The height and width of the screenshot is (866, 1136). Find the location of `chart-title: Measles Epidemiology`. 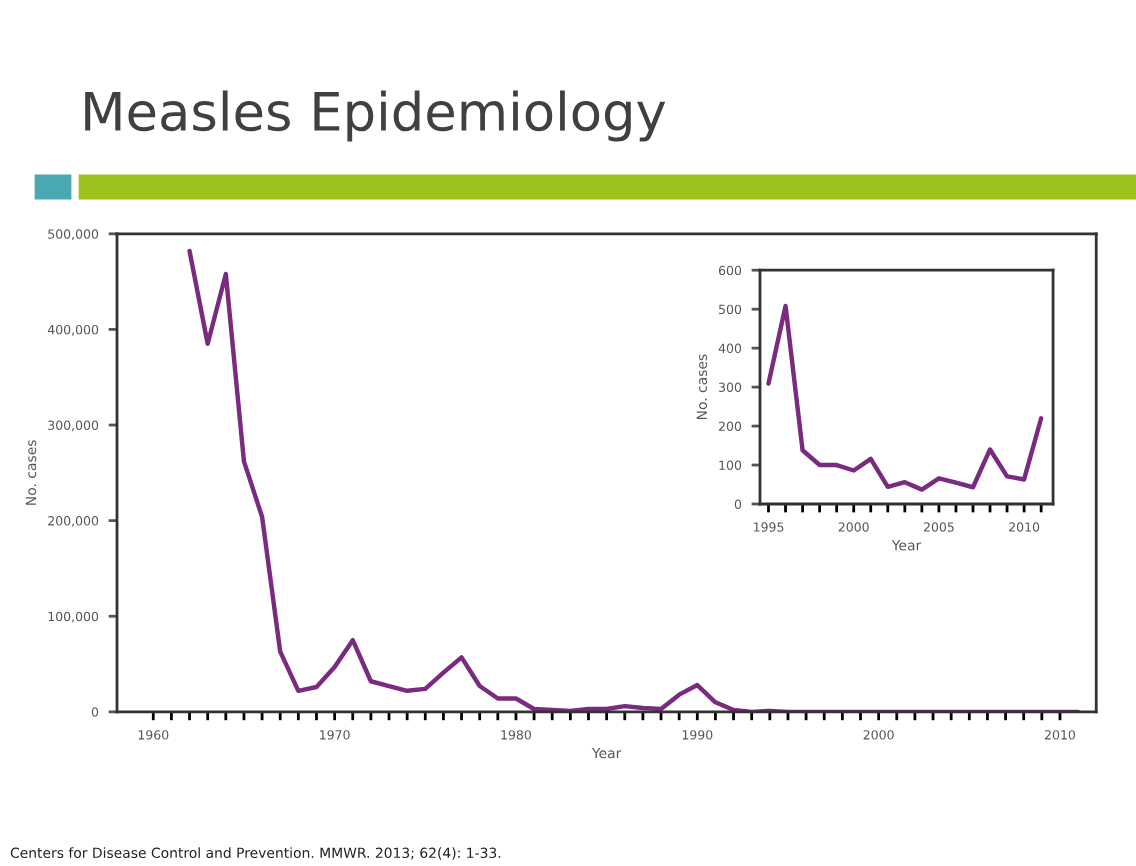

chart-title: Measles Epidemiology is located at coordinates (375, 116).